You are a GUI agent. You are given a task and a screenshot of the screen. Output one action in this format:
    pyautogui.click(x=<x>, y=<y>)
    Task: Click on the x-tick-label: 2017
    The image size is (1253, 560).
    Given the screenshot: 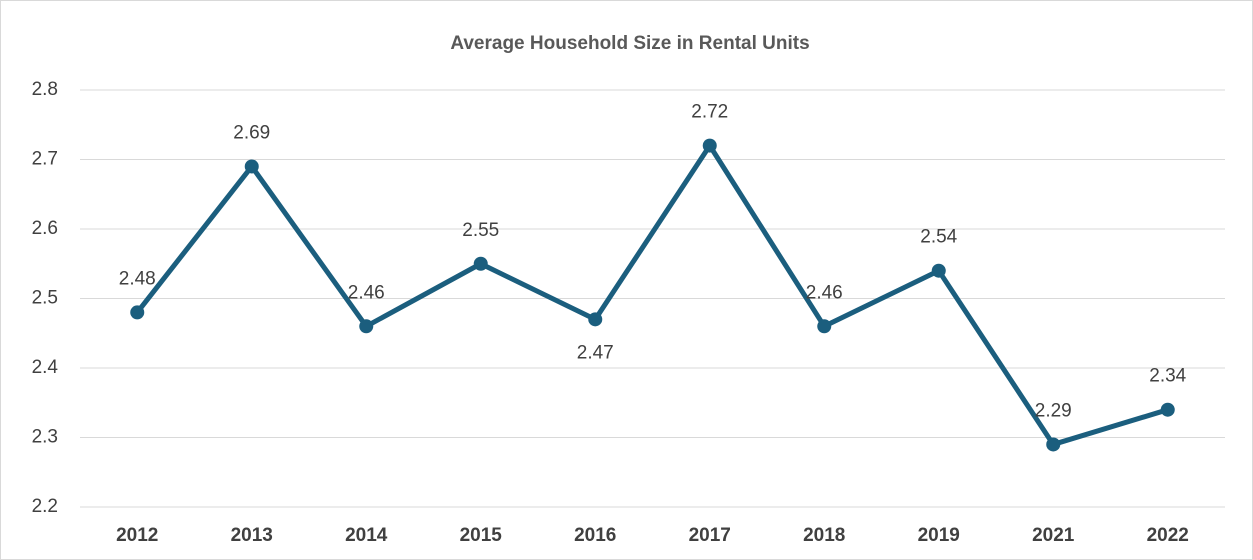 What is the action you would take?
    pyautogui.click(x=710, y=535)
    